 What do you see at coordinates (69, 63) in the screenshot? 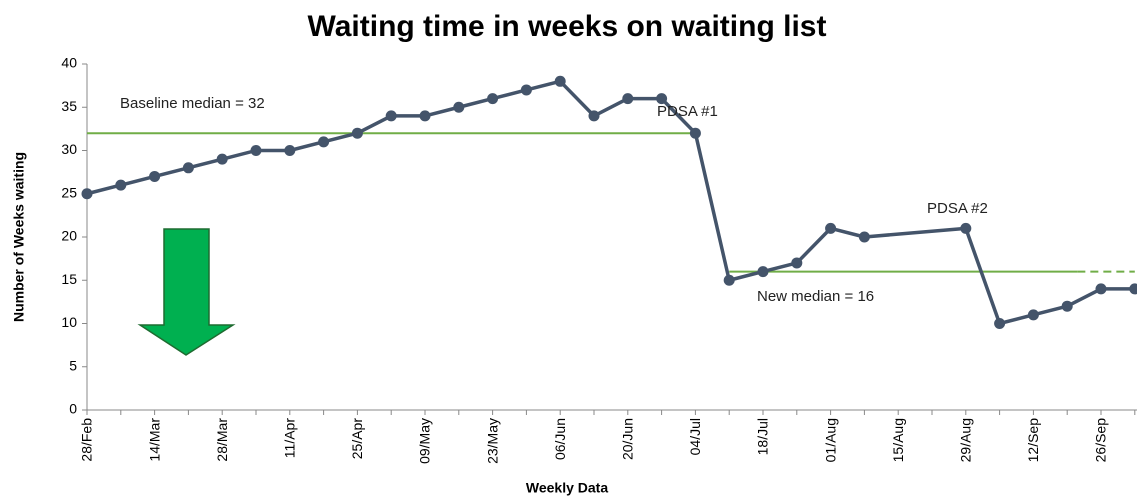
I see `y-tick-label: 40` at bounding box center [69, 63].